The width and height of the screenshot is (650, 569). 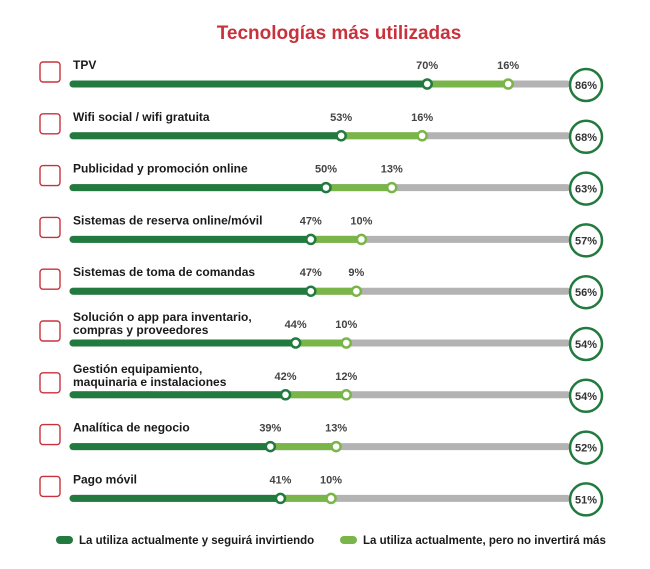 I want to click on category-label: Sistemas de reserva online/móvil, so click(x=167, y=220).